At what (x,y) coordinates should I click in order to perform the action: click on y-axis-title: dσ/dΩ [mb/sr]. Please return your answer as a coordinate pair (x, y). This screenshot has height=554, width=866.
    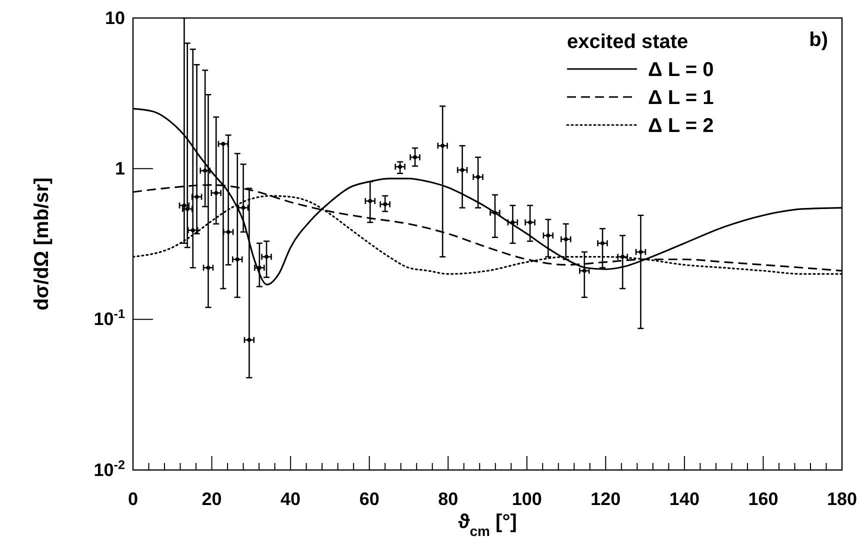
    Looking at the image, I should click on (42, 244).